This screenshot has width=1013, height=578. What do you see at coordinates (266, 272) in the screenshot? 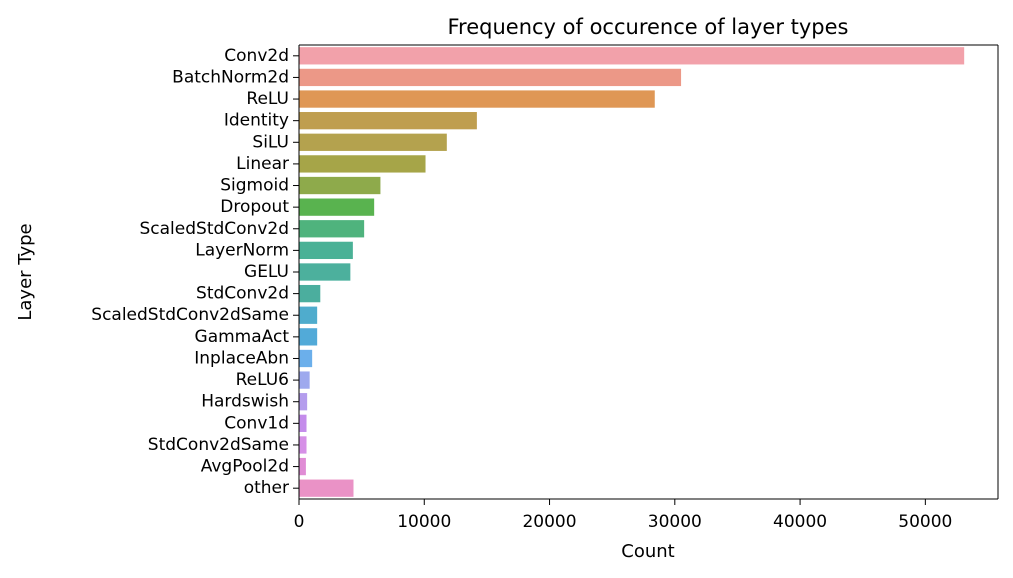
I see `y-tick-label: GELU` at bounding box center [266, 272].